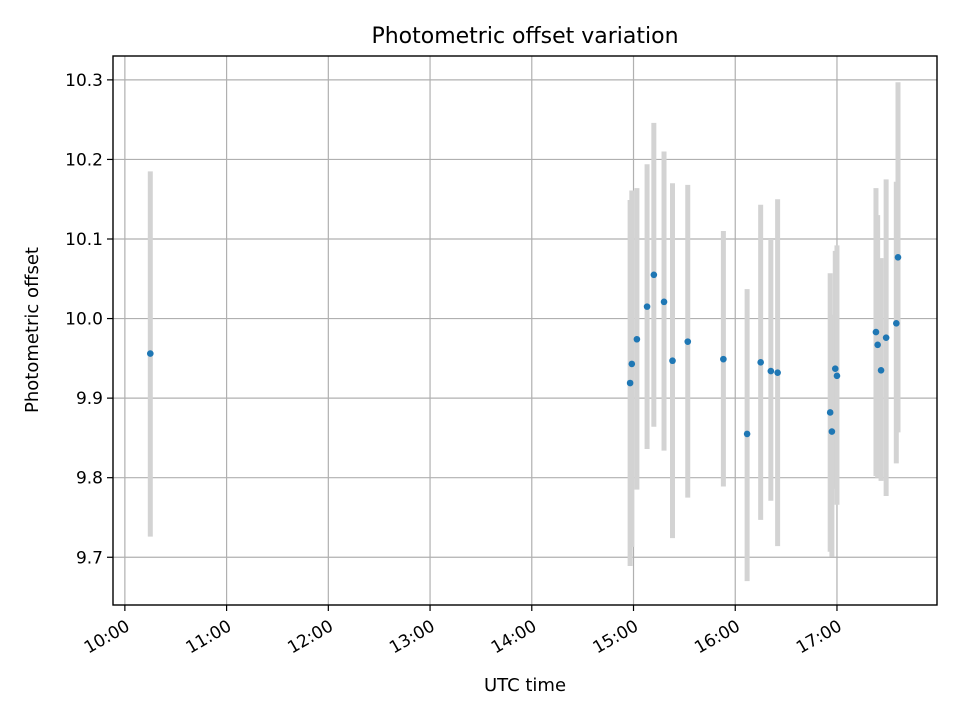 The height and width of the screenshot is (720, 960). What do you see at coordinates (524, 36) in the screenshot?
I see `chart-title: Photometric offset variation` at bounding box center [524, 36].